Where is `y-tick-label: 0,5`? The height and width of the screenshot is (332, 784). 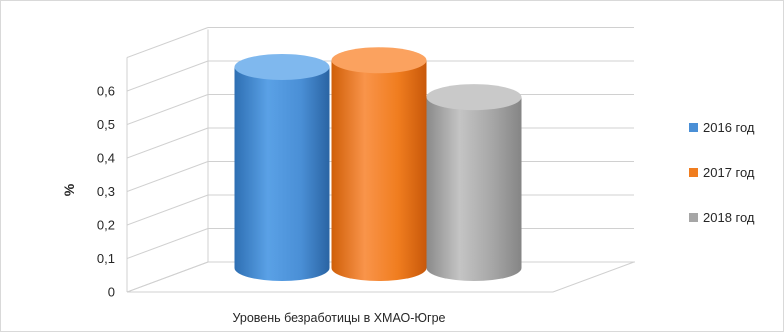
y-tick-label: 0,5 is located at coordinates (106, 124).